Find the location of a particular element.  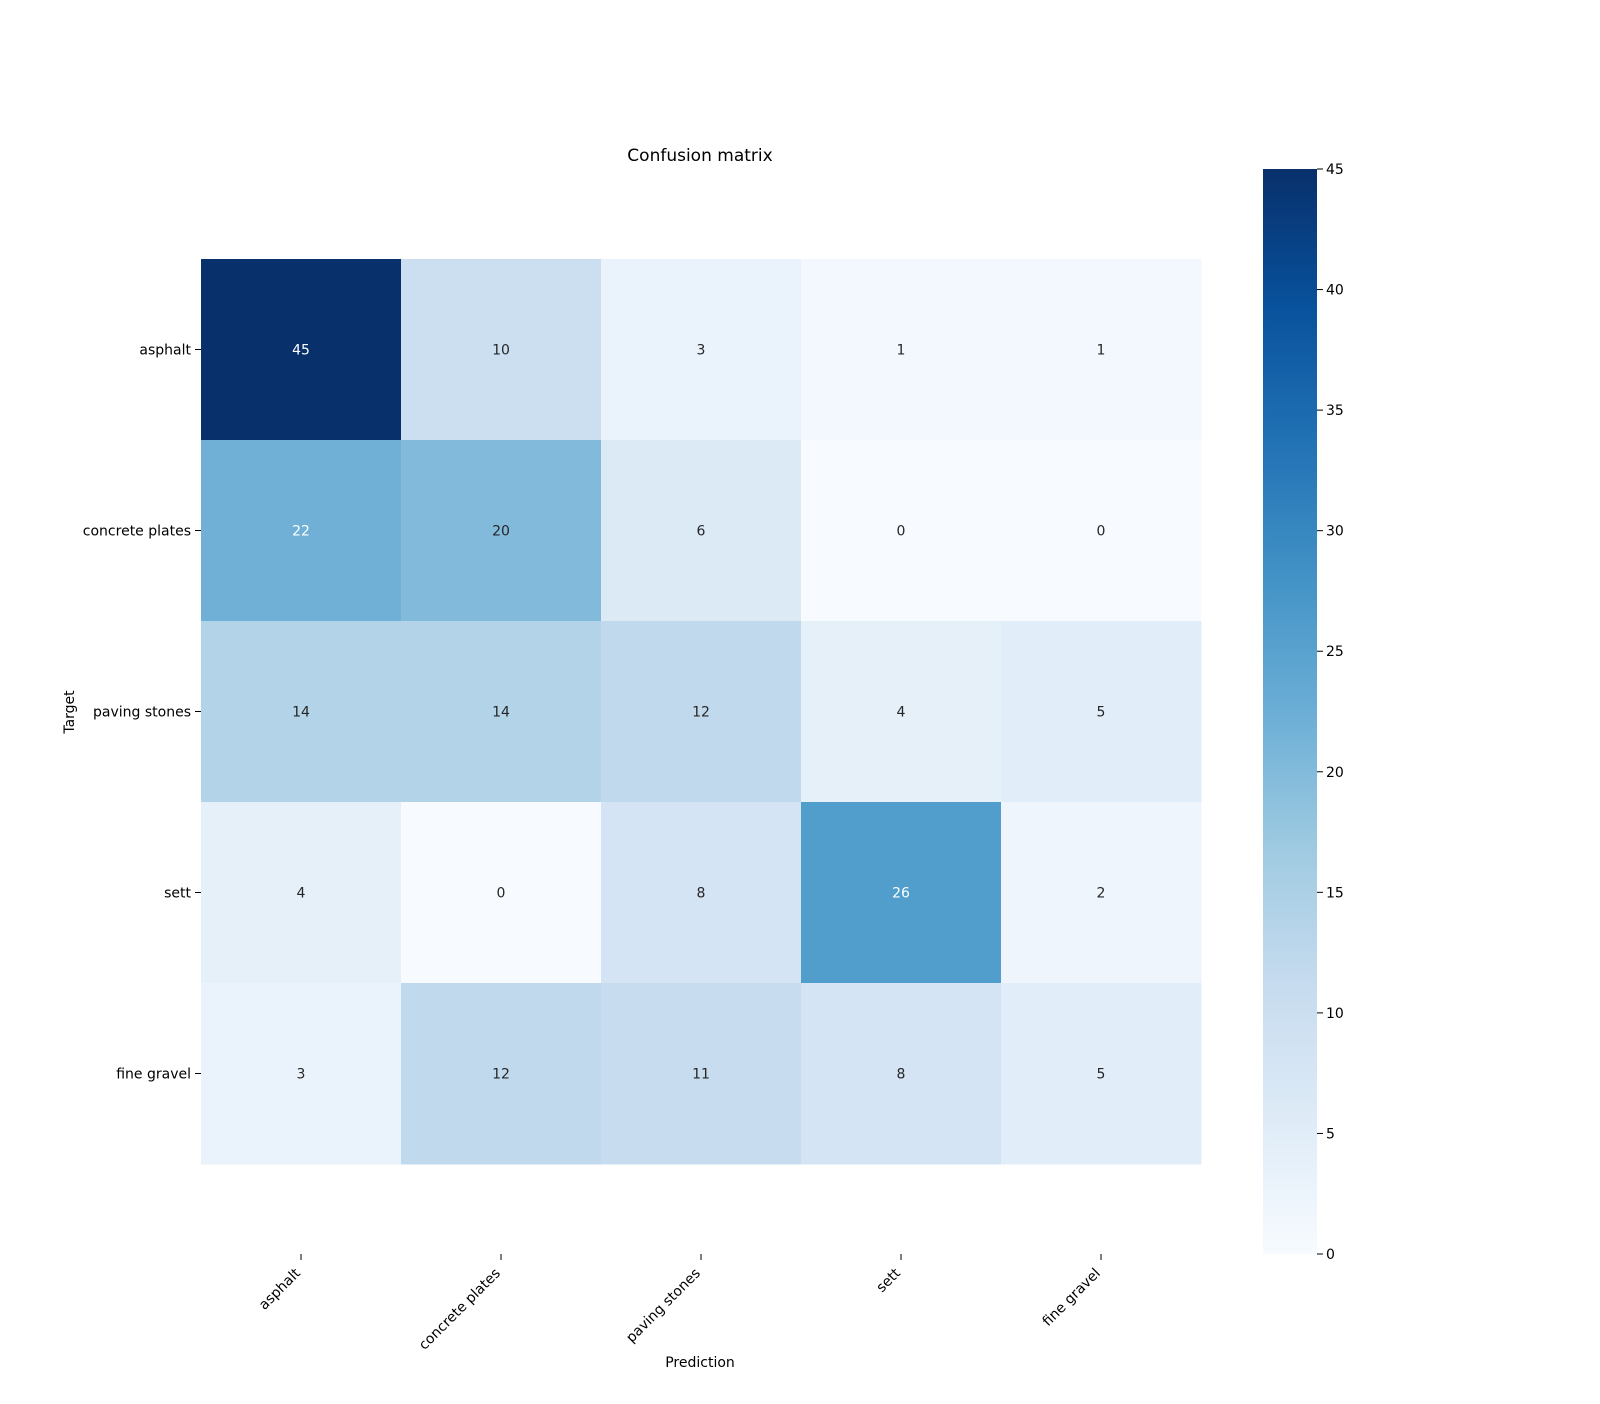

cell-value-label: 26 is located at coordinates (901, 894).